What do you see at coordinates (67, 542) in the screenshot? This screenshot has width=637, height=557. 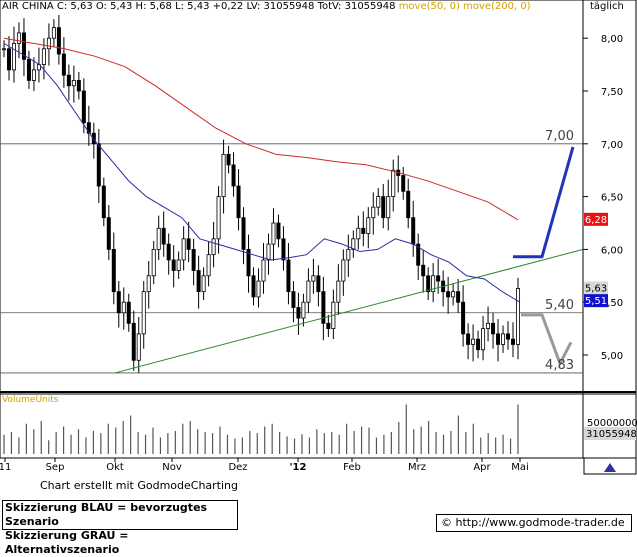 I see `legend-grey: Skizzierung GRAU = Alternativszenario` at bounding box center [67, 542].